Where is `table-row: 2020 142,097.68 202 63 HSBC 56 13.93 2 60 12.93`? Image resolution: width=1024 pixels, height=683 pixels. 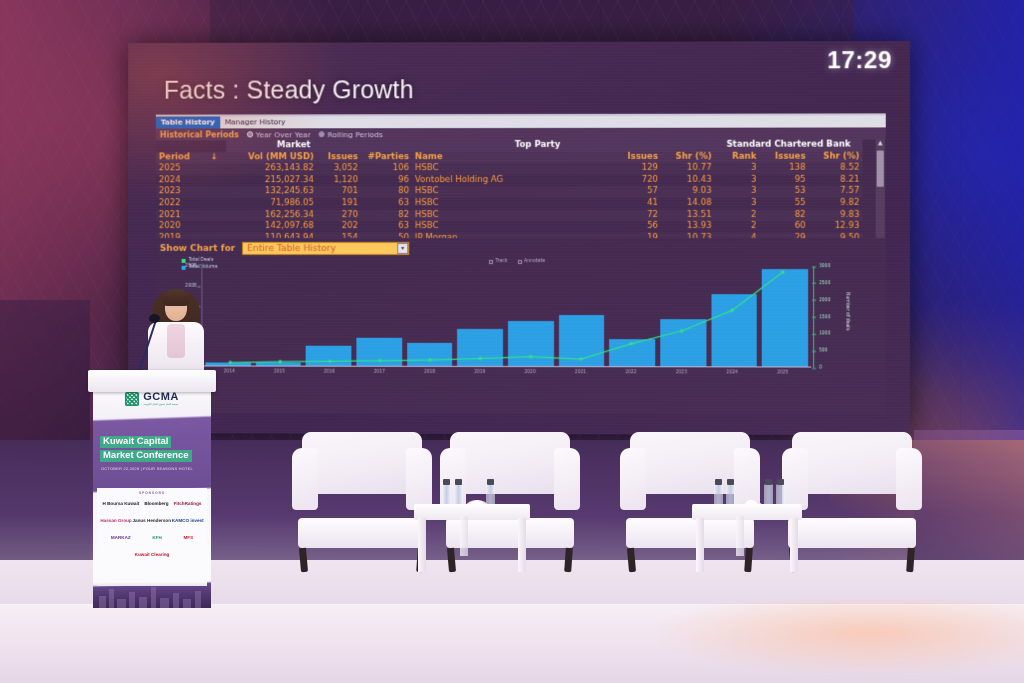
table-row: 2020 142,097.68 202 63 HSBC 56 13.93 2 60 12.93 is located at coordinates (509, 227).